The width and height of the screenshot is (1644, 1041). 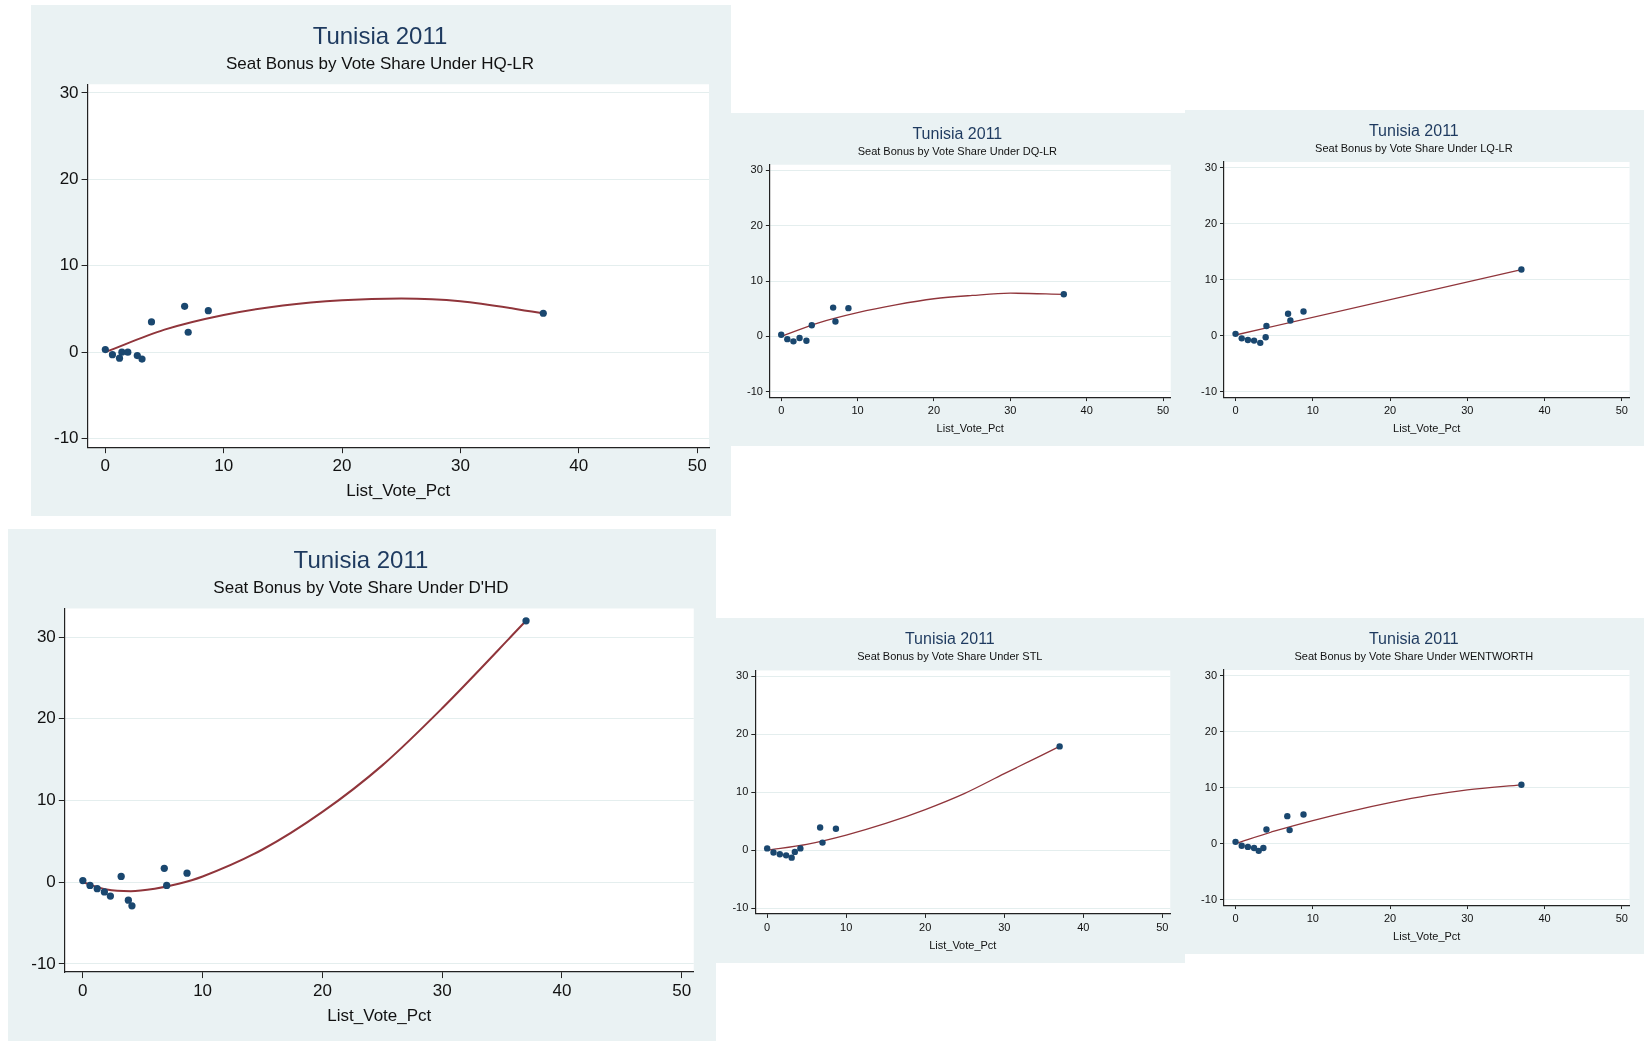 I want to click on chart-subtitle: Seat Bonus by Vote Share Under WENTWORTH, so click(x=1414, y=655).